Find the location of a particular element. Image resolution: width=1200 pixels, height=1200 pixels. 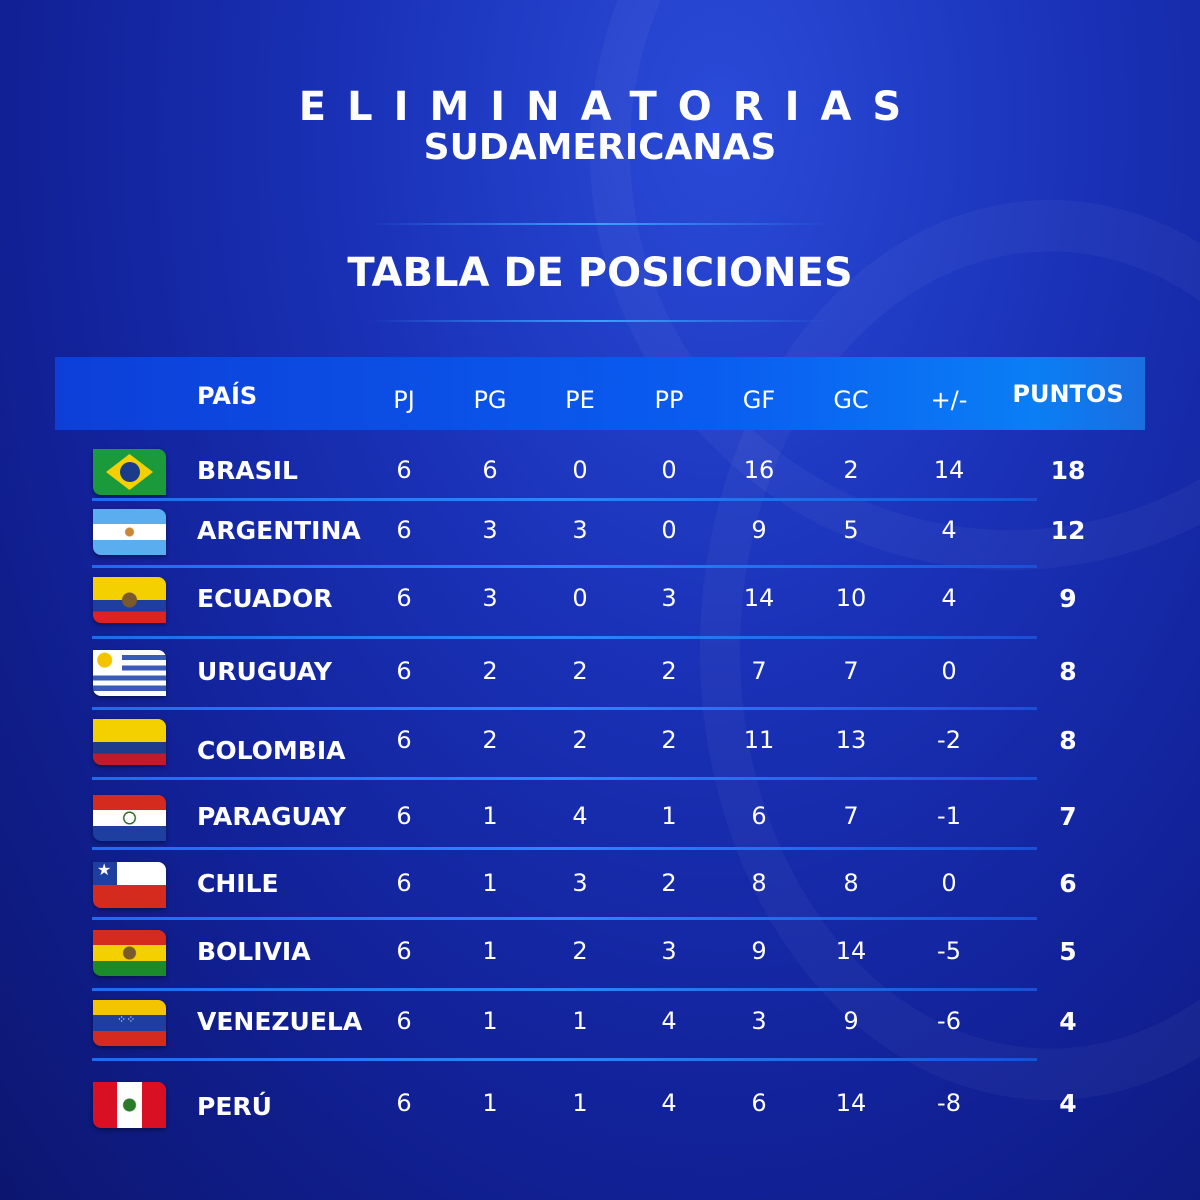

cell-gf: 7 is located at coordinates (759, 671).